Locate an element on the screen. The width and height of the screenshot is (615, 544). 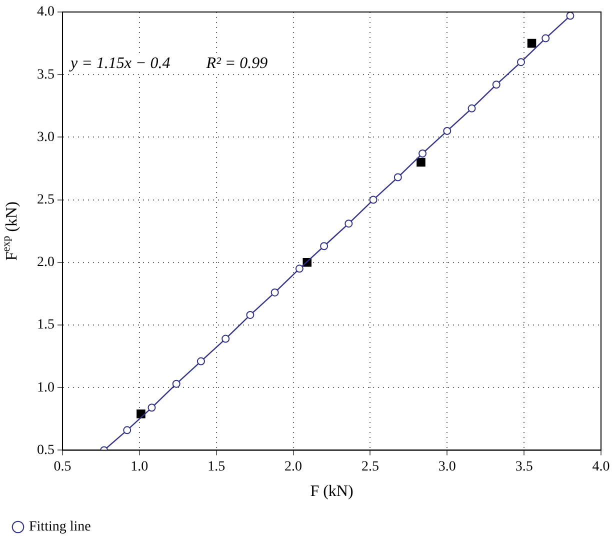
y-tick-label: 3.0 is located at coordinates (45, 137).